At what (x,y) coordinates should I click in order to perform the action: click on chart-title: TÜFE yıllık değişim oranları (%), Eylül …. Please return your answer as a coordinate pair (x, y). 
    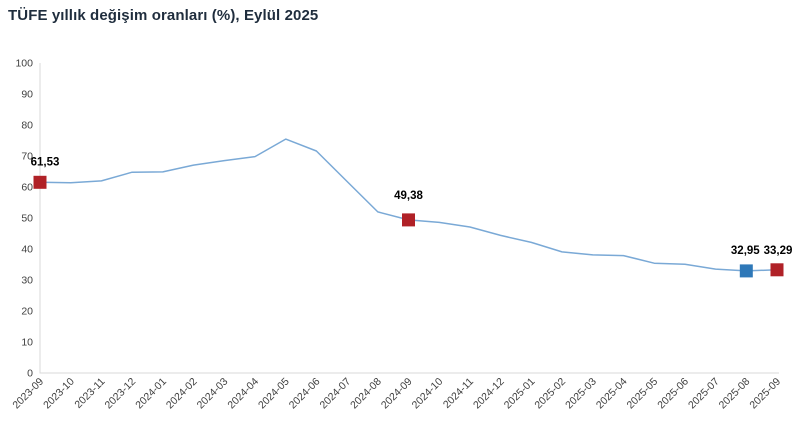
    Looking at the image, I should click on (163, 15).